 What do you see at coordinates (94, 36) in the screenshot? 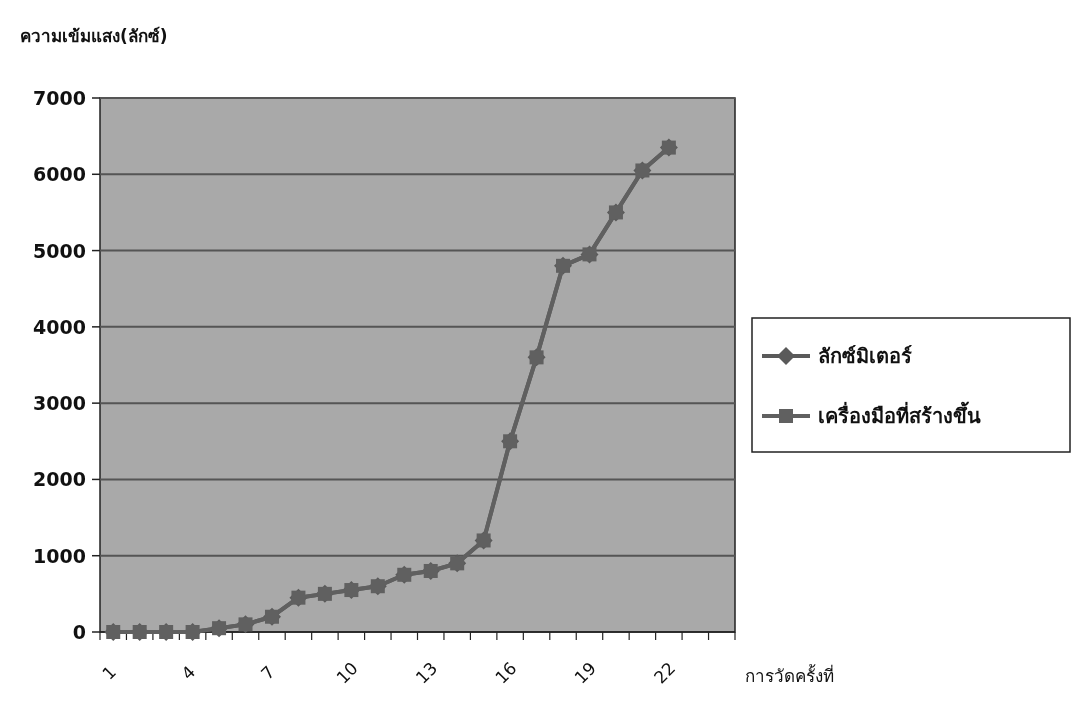
I see `y-axis-title: ความเข้มแสง(ลักซ์)` at bounding box center [94, 36].